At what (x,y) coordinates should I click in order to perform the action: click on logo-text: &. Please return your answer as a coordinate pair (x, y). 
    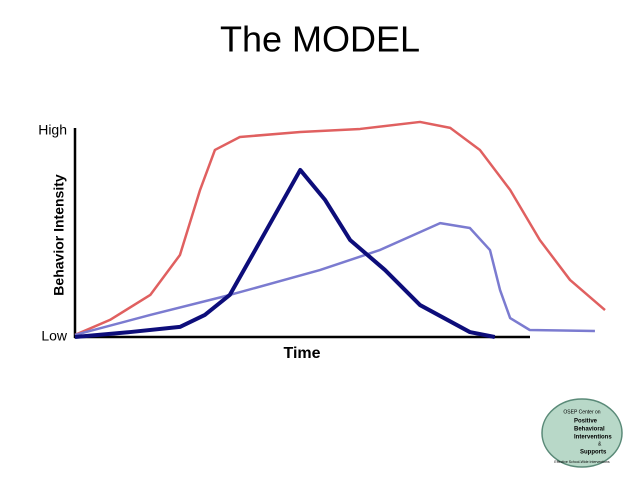
    Looking at the image, I should click on (600, 444).